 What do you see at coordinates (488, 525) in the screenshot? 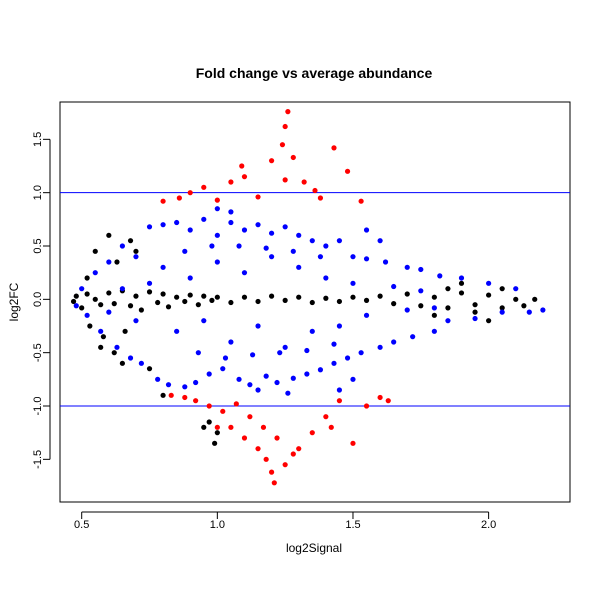
I see `x-tick-label: 2.0` at bounding box center [488, 525].